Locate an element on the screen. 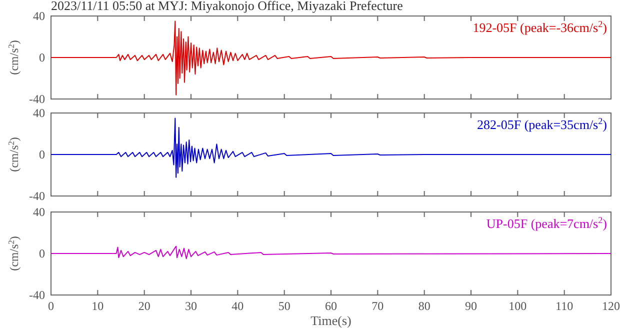  x-tick-label: 10 is located at coordinates (98, 306).